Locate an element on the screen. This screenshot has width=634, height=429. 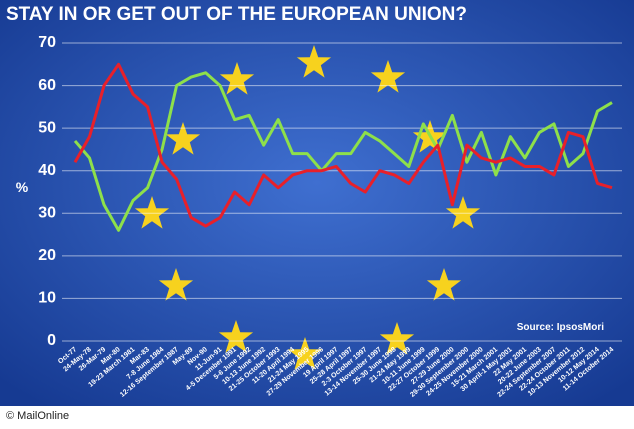
y-axis-label: % is located at coordinates (22, 187).